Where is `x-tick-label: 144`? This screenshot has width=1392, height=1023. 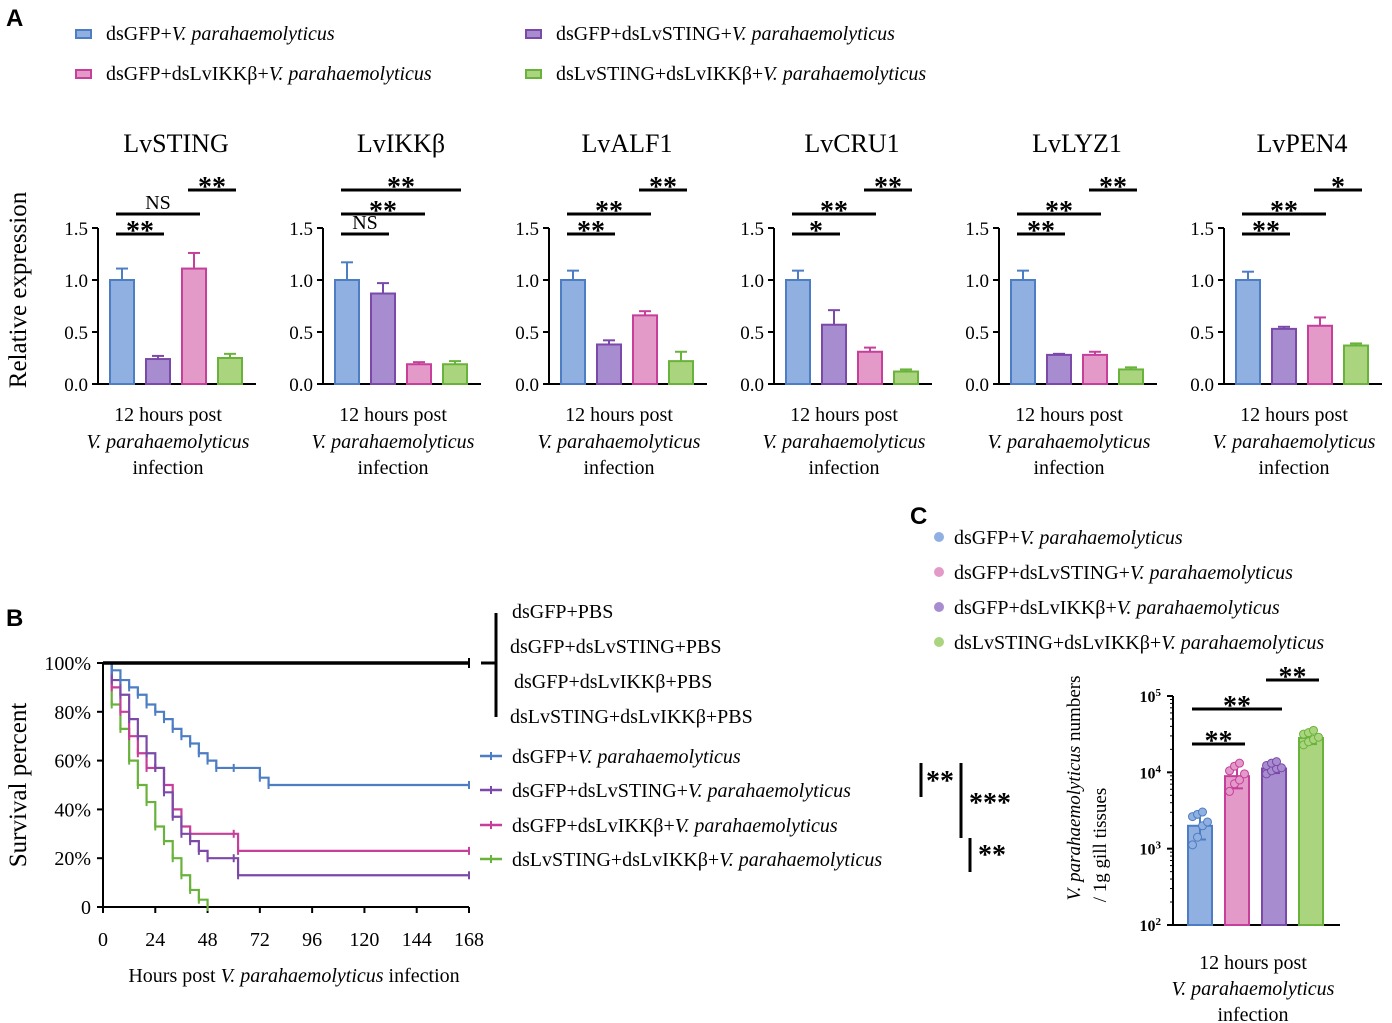
x-tick-label: 144 is located at coordinates (417, 940).